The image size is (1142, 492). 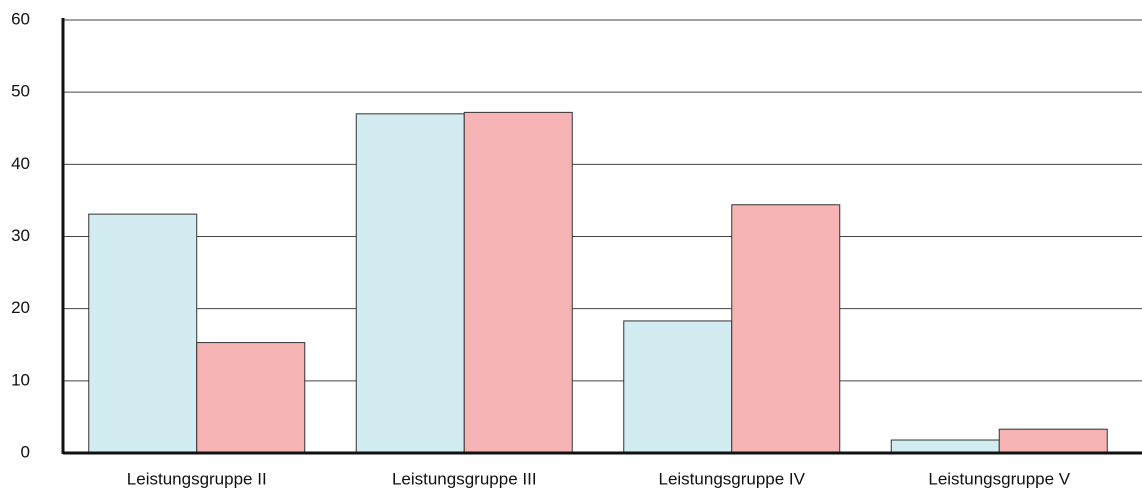 What do you see at coordinates (464, 478) in the screenshot?
I see `x-tick-label: Leistungsgruppe III` at bounding box center [464, 478].